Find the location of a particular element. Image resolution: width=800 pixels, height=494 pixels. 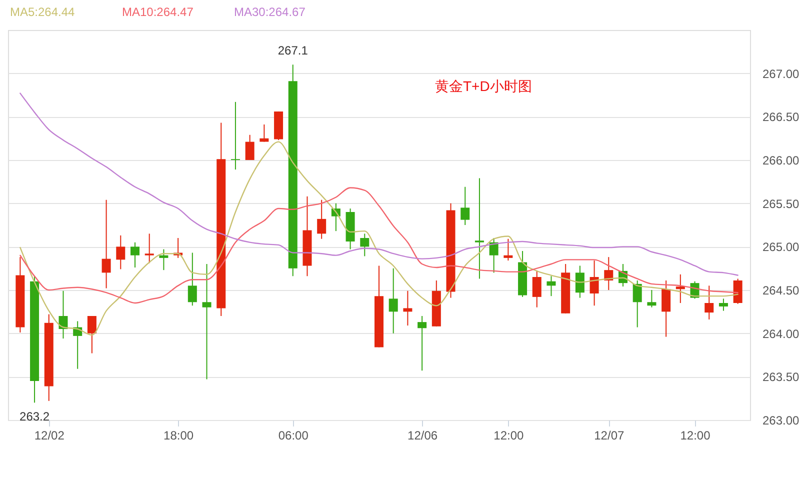

text: MA30:264.67 is located at coordinates (270, 12).